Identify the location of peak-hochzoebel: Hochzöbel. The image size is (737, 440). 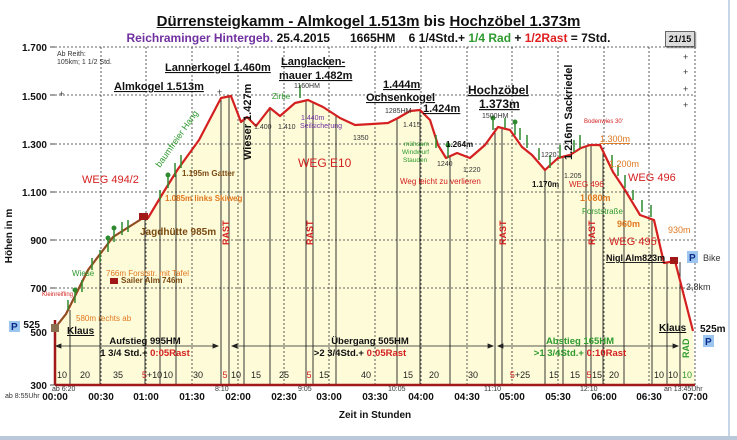
(498, 90).